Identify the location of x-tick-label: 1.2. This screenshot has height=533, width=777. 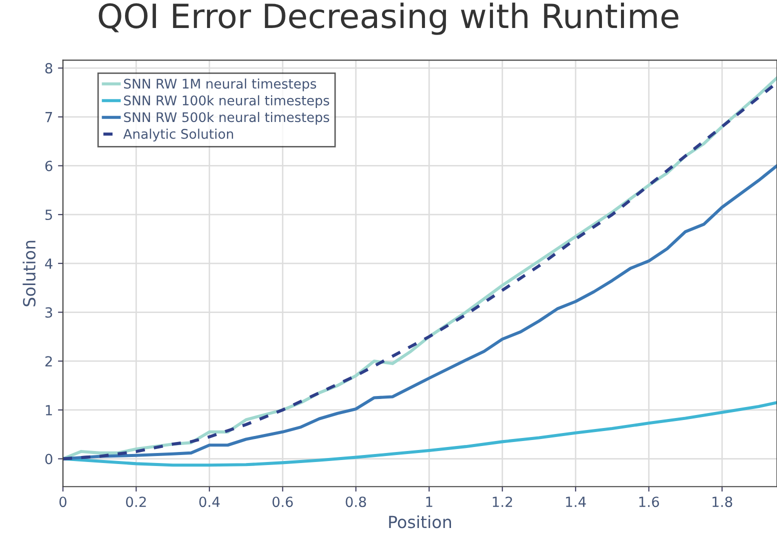
(502, 501).